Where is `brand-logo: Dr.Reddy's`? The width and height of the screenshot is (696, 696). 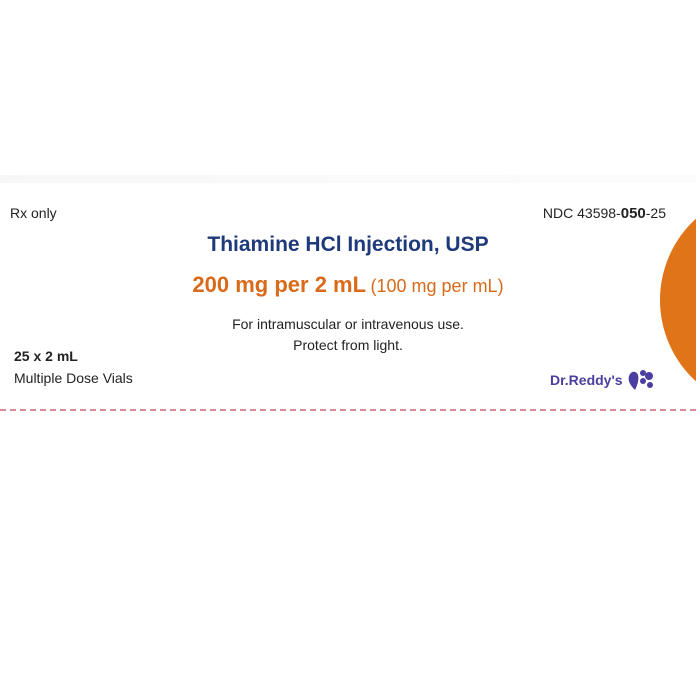
brand-logo: Dr.Reddy's is located at coordinates (603, 380).